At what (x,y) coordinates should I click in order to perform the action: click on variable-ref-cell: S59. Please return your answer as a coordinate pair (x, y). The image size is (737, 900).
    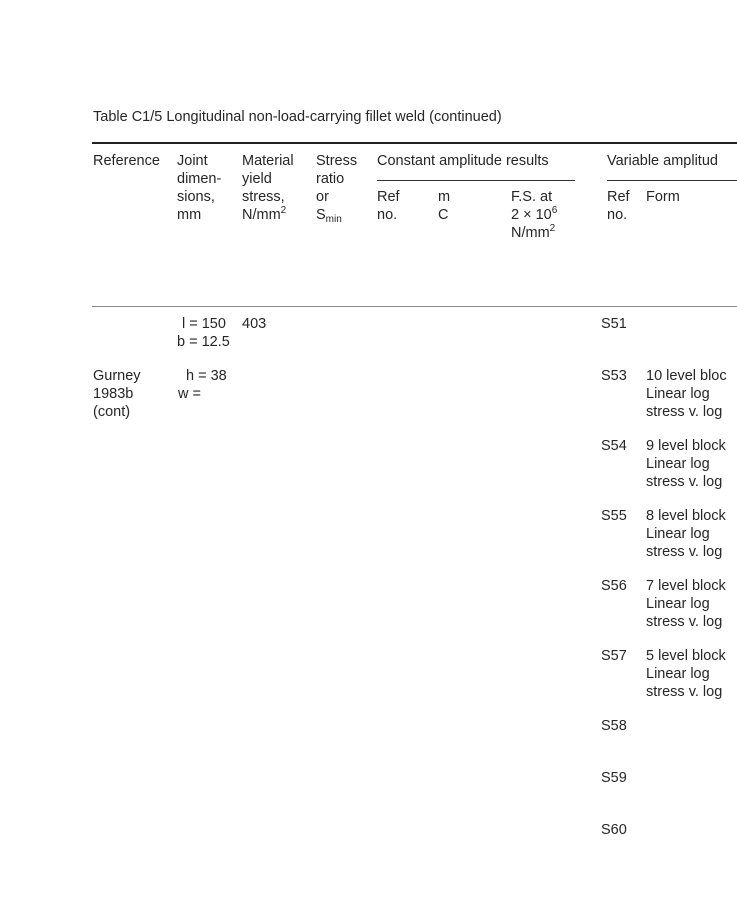
    Looking at the image, I should click on (614, 778).